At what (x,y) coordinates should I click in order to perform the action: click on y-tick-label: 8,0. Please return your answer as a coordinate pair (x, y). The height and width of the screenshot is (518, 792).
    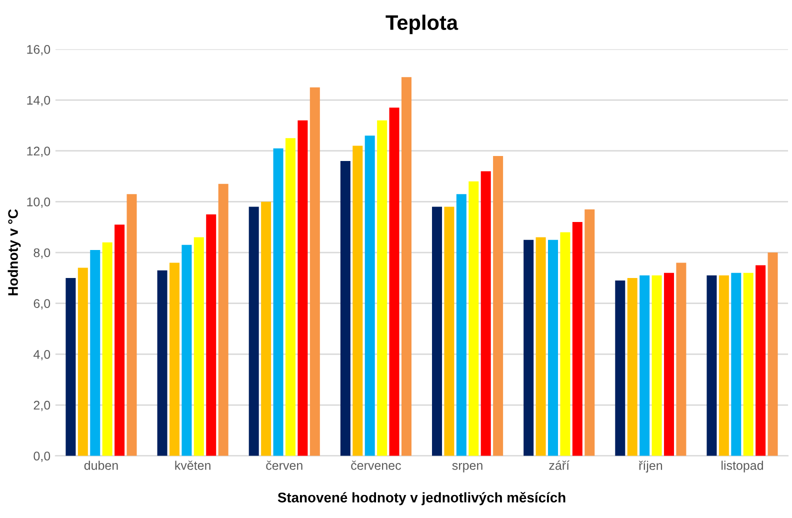
    Looking at the image, I should click on (42, 253).